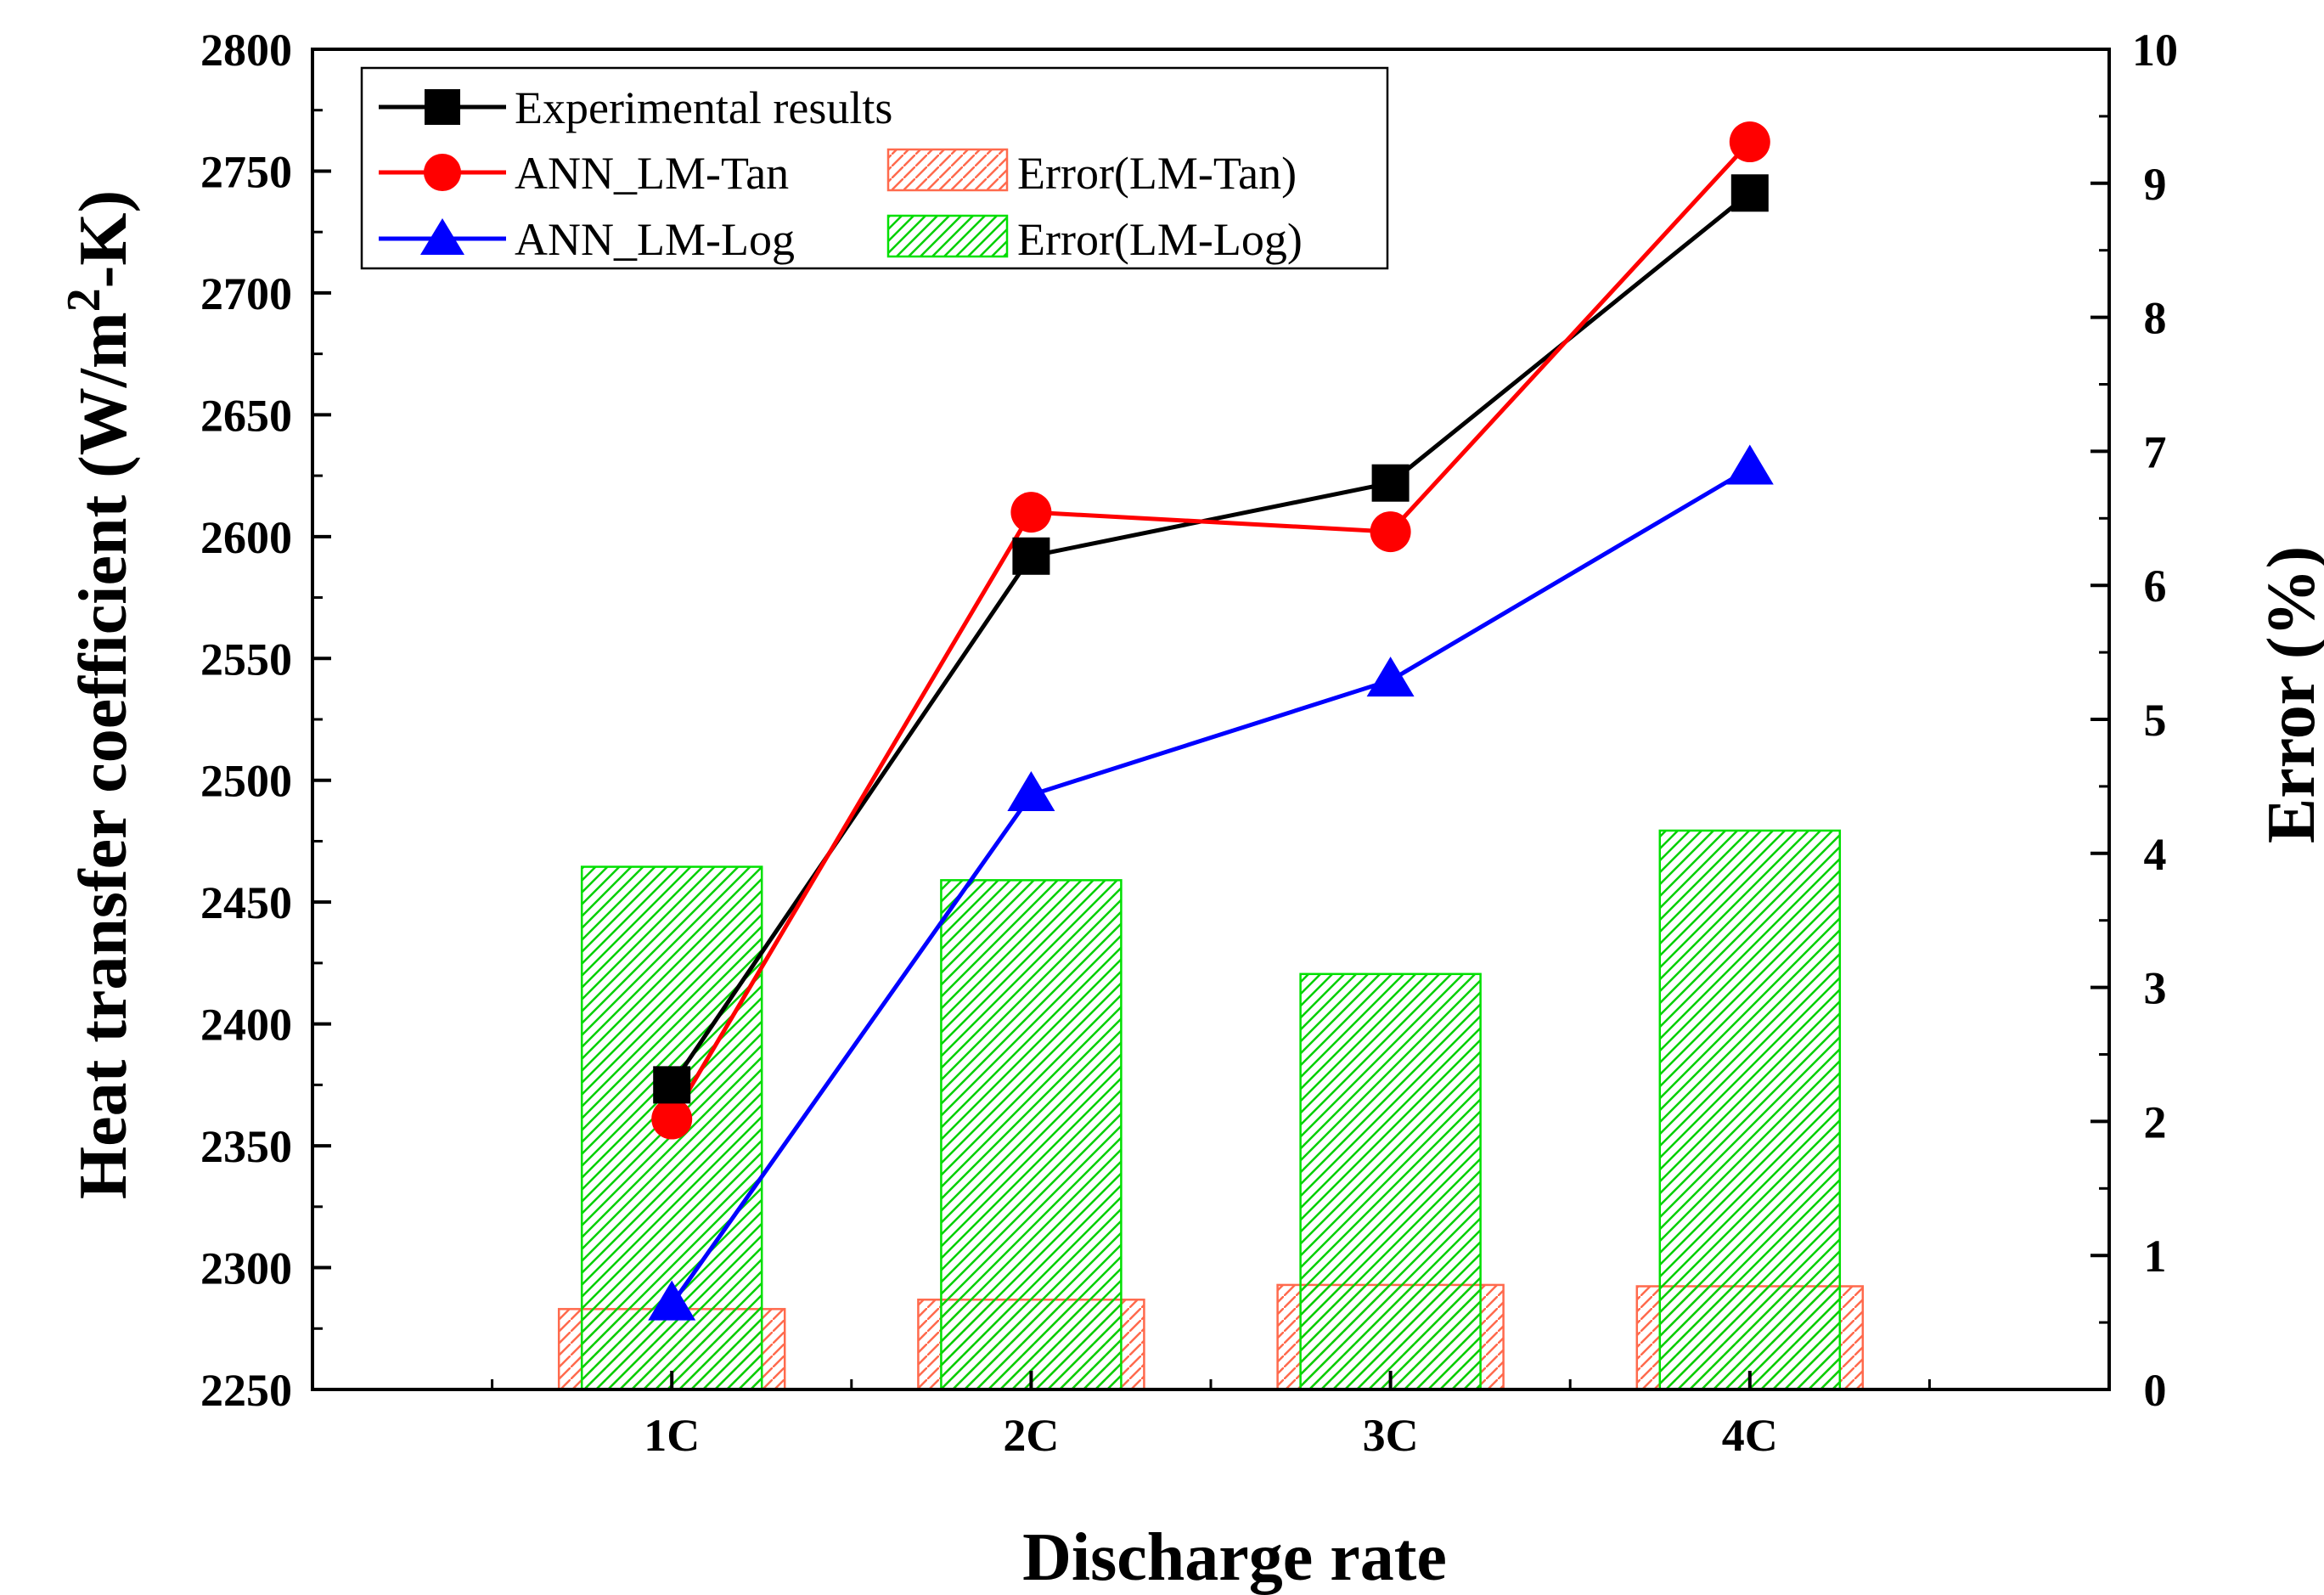  What do you see at coordinates (652, 173) in the screenshot?
I see `svg-text: ANN_LM-Tan` at bounding box center [652, 173].